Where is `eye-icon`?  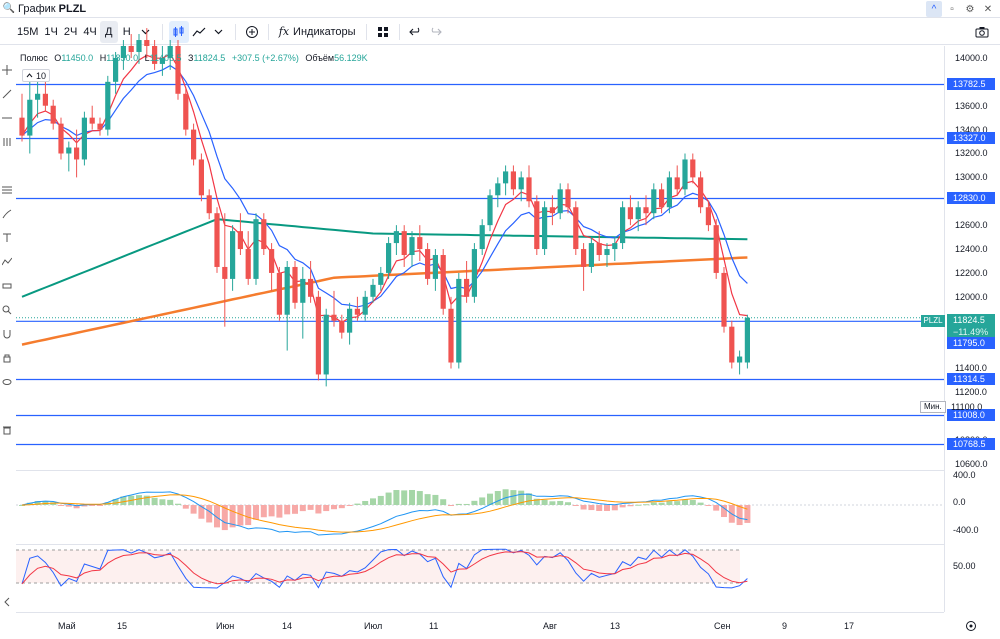
eye-icon is located at coordinates (7, 382).